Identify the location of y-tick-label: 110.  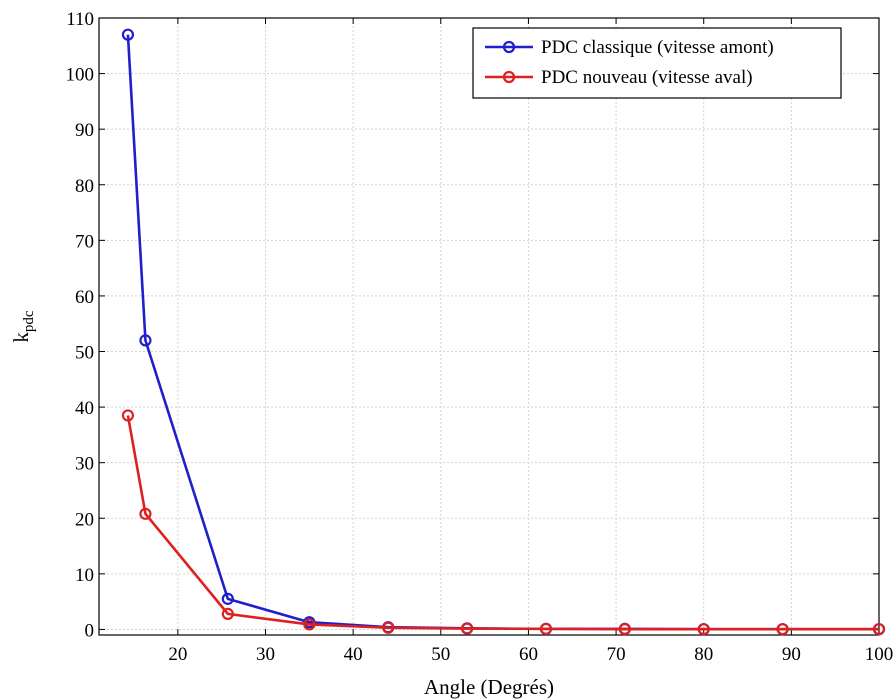
(80, 19).